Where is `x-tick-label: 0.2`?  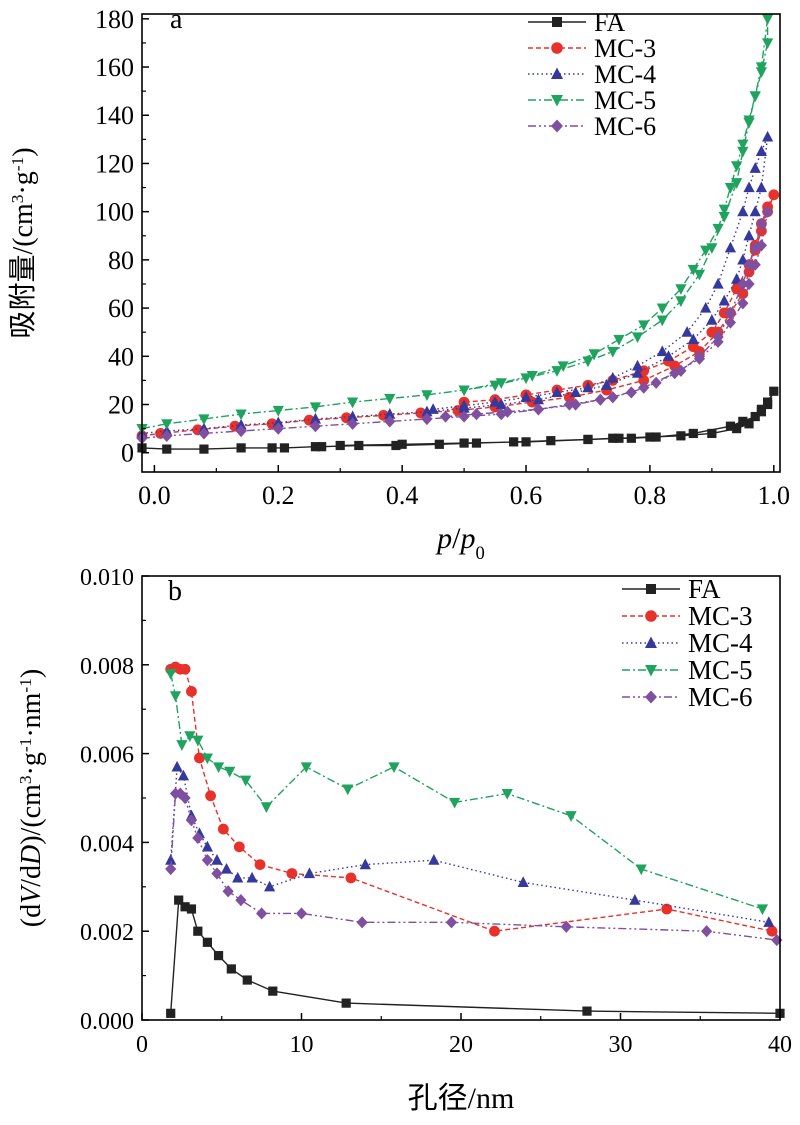
x-tick-label: 0.2 is located at coordinates (278, 495).